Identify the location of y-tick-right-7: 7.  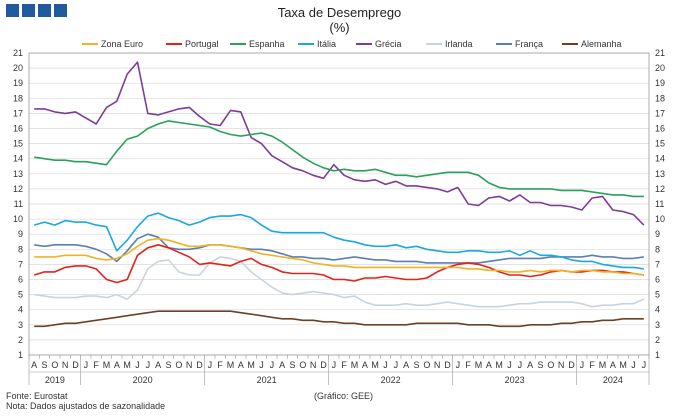
(657, 264).